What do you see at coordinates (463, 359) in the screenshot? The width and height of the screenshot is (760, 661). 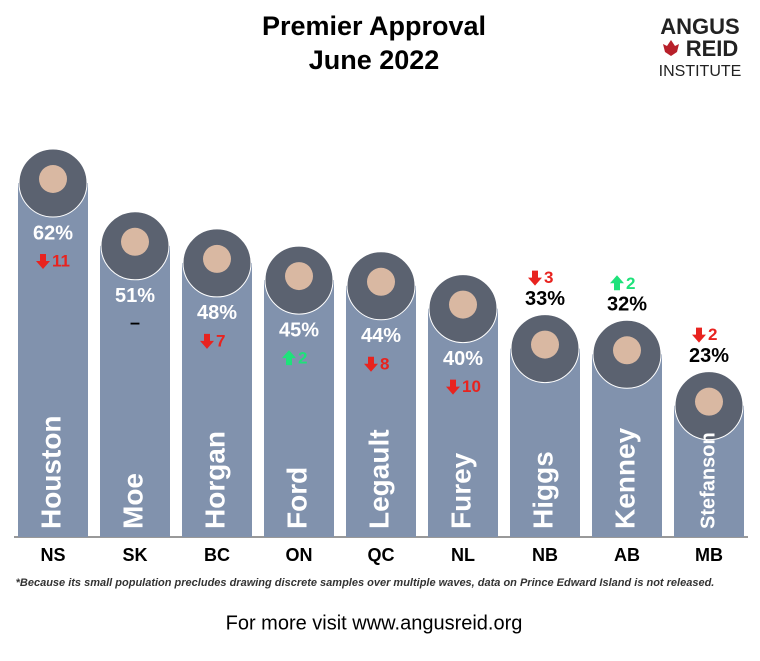 I see `value-label: 40%` at bounding box center [463, 359].